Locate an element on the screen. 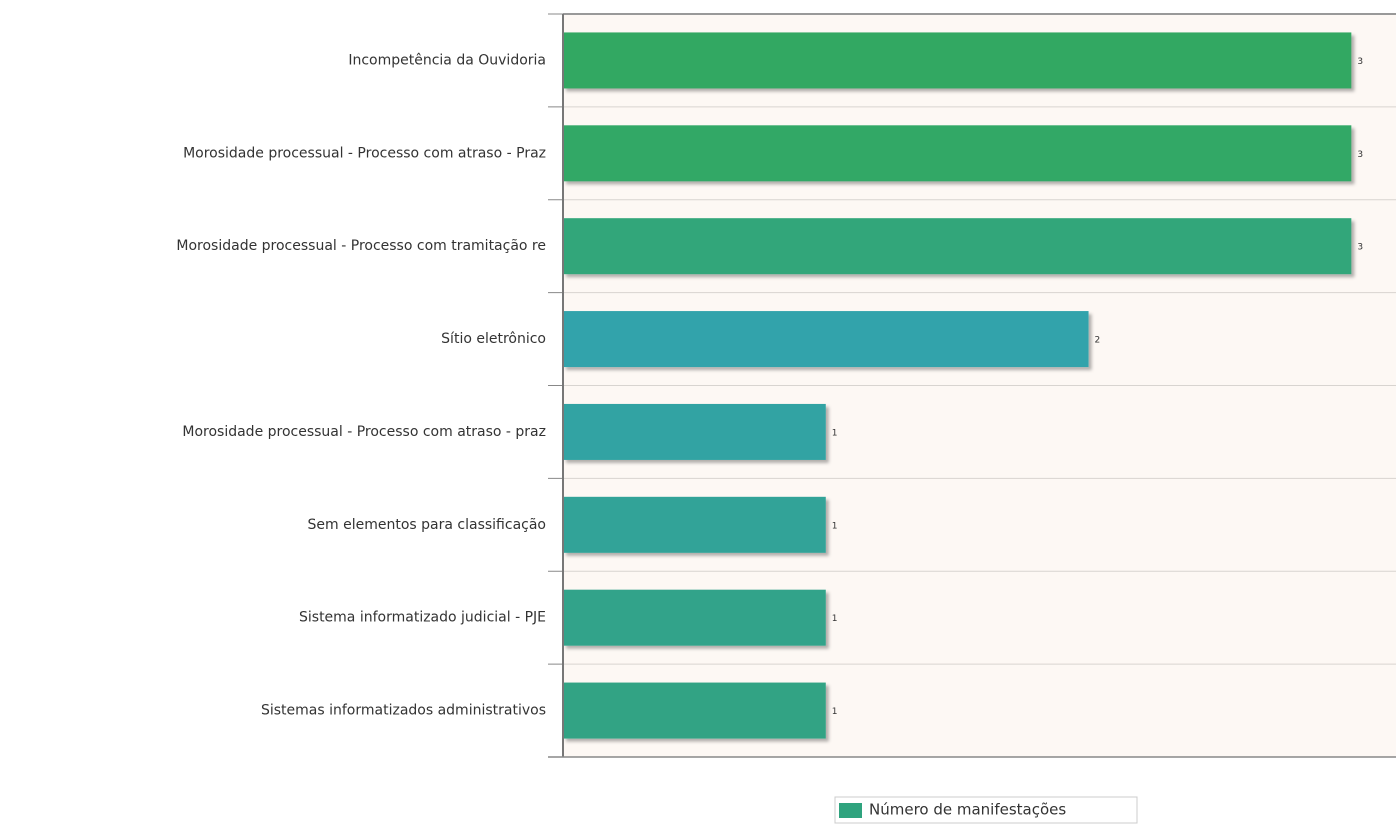  value-label: 2 is located at coordinates (1098, 341).